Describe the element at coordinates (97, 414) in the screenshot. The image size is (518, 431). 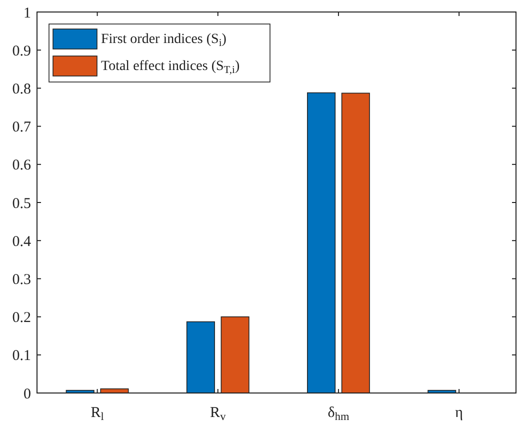
I see `x-tick-label: R$_{l}$` at that location.